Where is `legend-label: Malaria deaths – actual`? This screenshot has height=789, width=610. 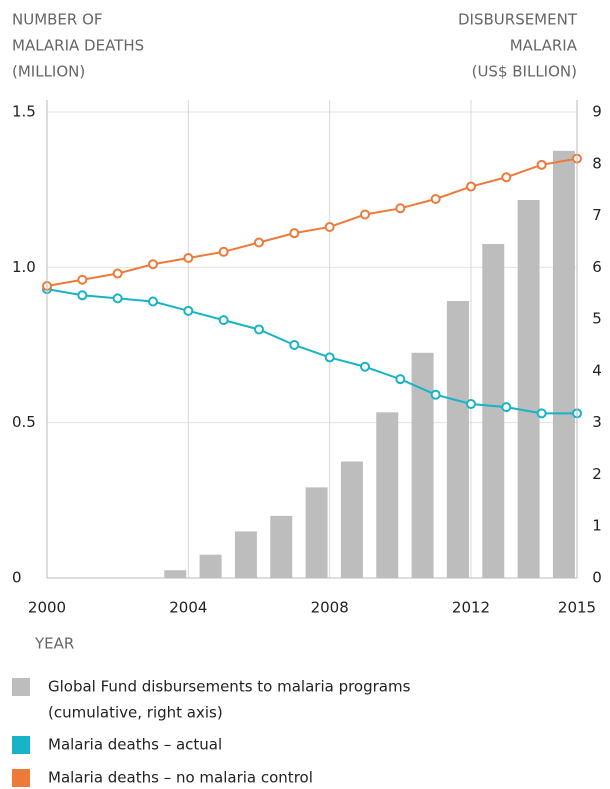
legend-label: Malaria deaths – actual is located at coordinates (135, 745).